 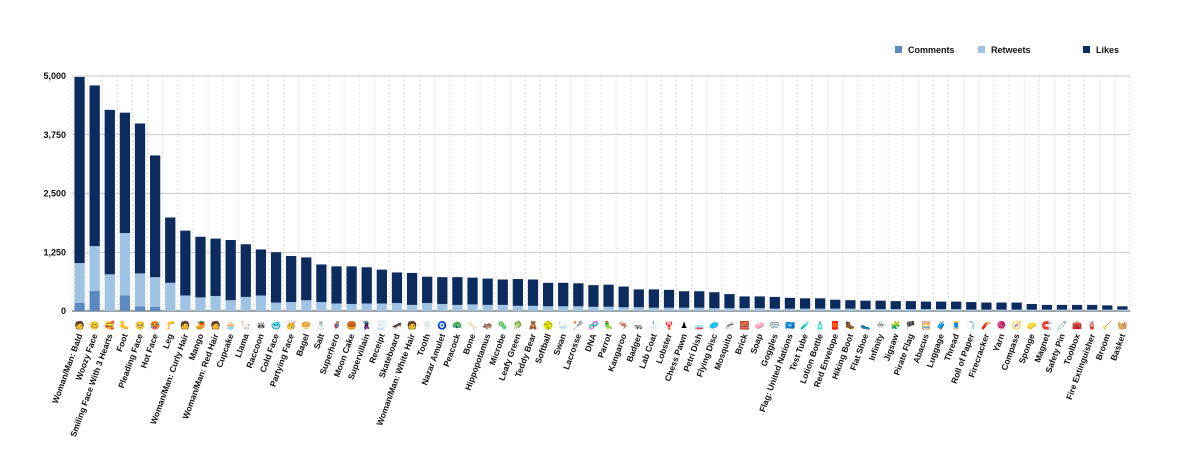 What do you see at coordinates (503, 325) in the screenshot?
I see `emoji-icon: 🦠` at bounding box center [503, 325].